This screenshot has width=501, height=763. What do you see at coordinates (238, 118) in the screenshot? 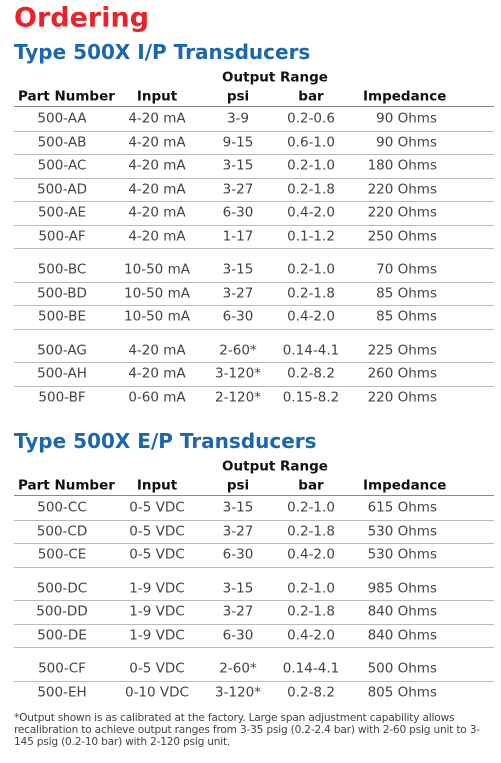
I see `table-cell: 3-9` at bounding box center [238, 118].